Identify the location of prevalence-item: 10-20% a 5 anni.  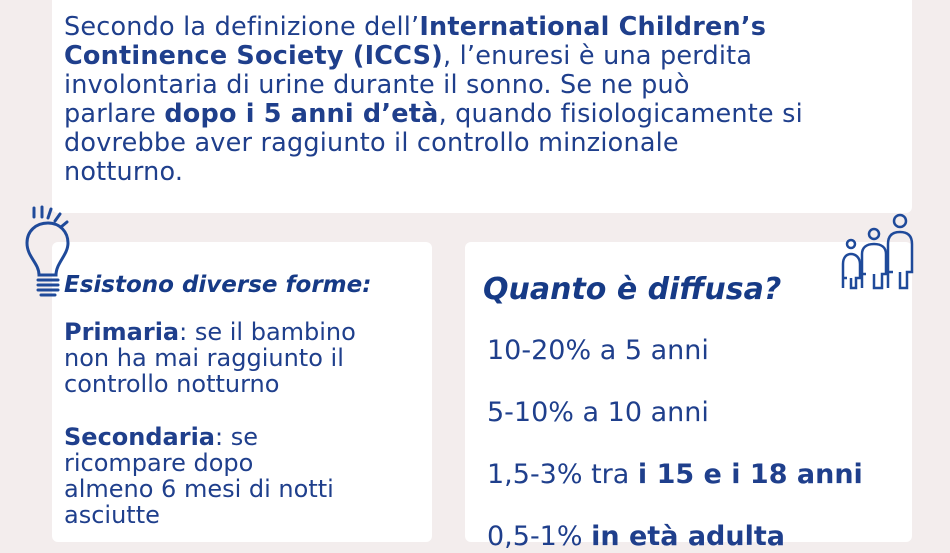
(598, 350).